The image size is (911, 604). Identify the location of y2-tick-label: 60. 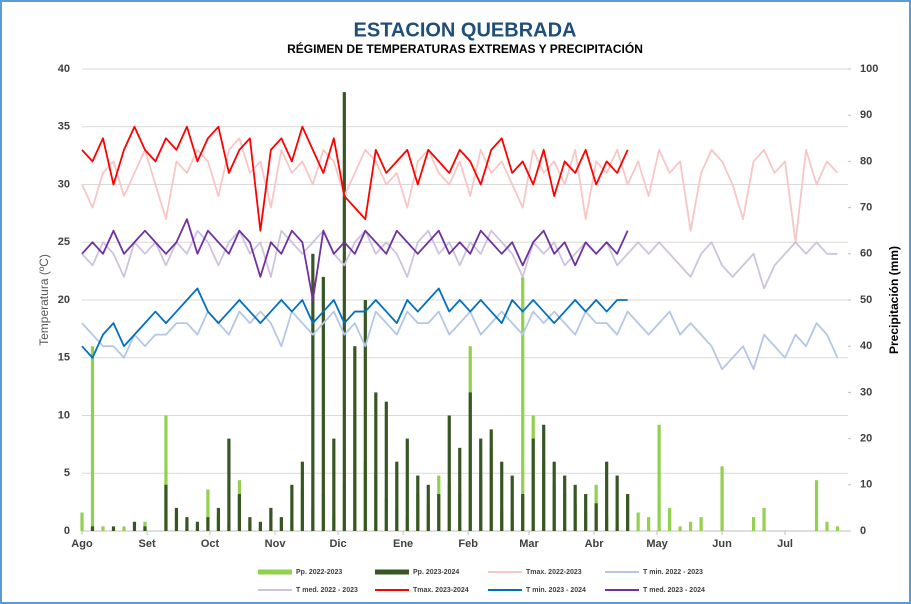
(866, 254).